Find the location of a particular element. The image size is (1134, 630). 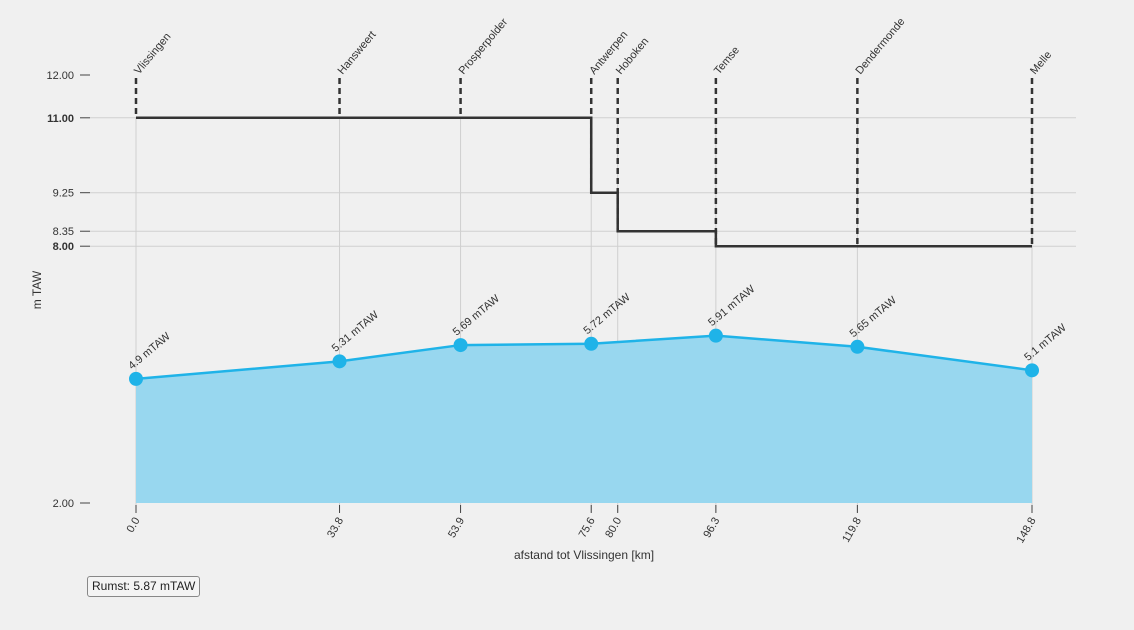

y-tick-label: 8.00 is located at coordinates (63, 247).